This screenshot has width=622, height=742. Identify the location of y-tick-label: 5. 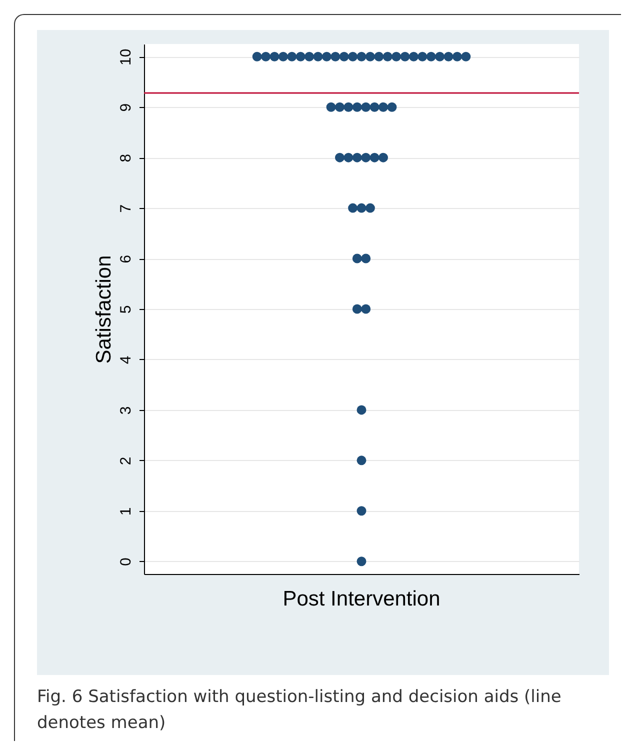
(126, 309).